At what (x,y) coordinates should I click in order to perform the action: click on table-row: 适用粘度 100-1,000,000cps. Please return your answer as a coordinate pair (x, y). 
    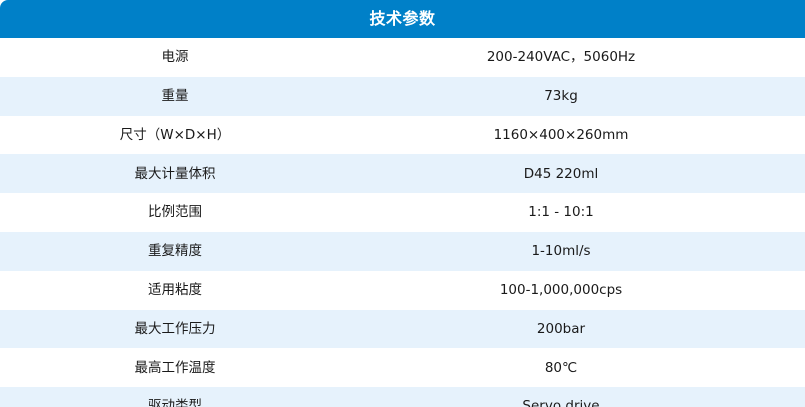
    Looking at the image, I should click on (402, 290).